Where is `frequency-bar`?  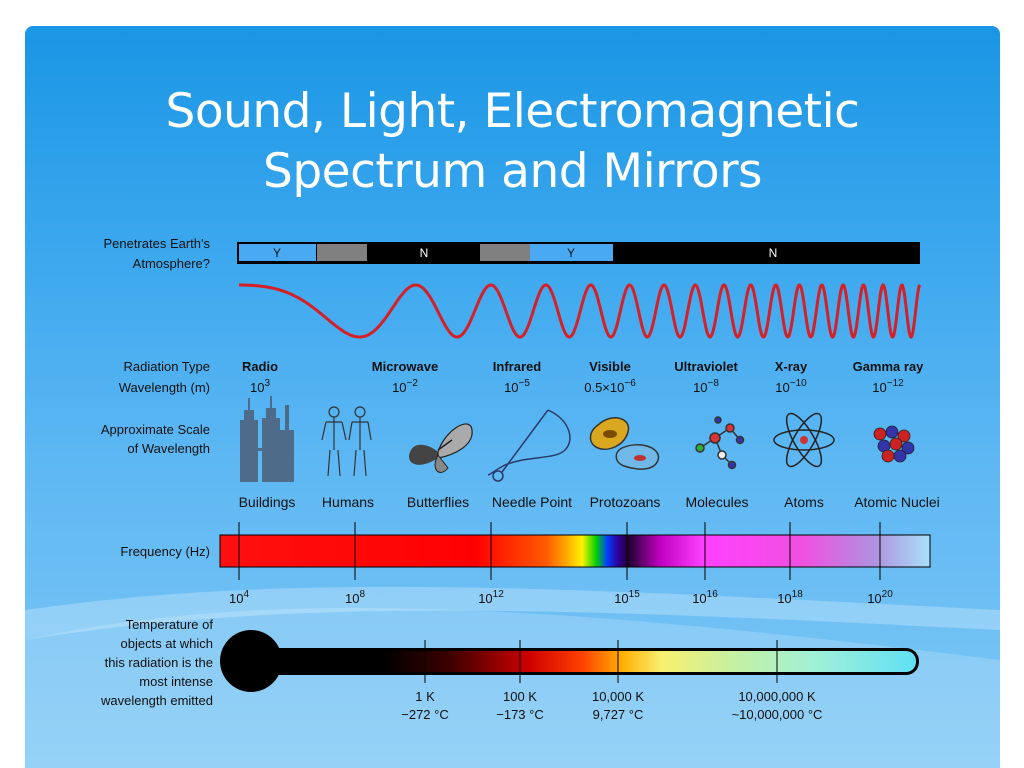
frequency-bar is located at coordinates (575, 551).